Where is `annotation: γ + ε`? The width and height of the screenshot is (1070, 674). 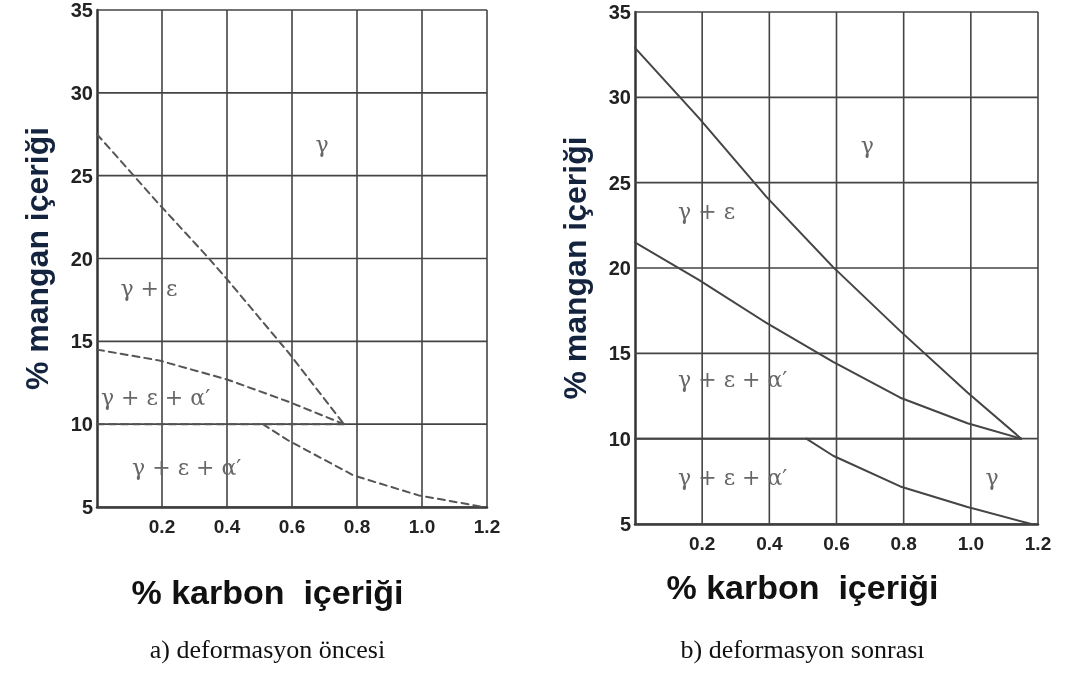
annotation: γ + ε is located at coordinates (149, 288).